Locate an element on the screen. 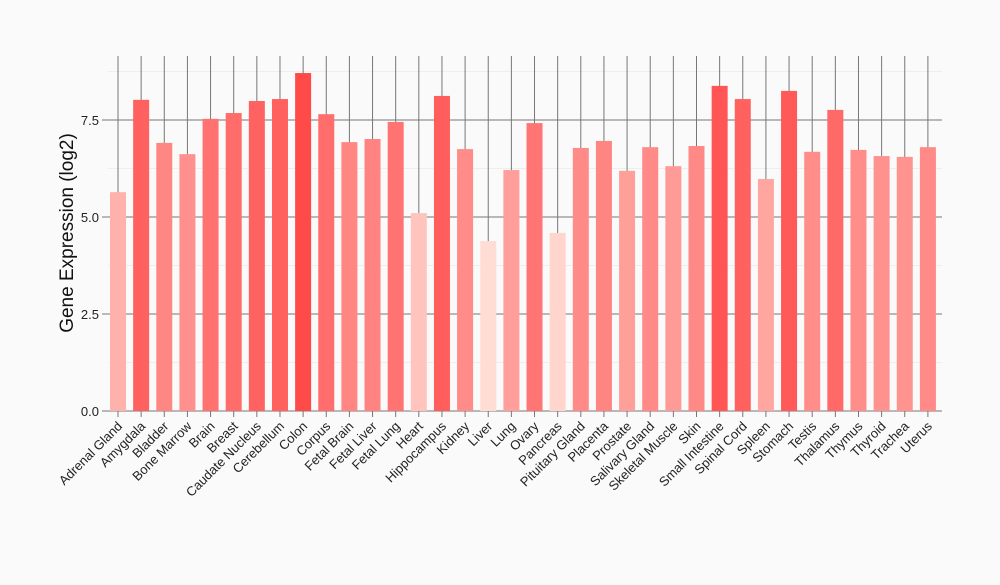  y-tick-label: 0.0 is located at coordinates (90, 411).